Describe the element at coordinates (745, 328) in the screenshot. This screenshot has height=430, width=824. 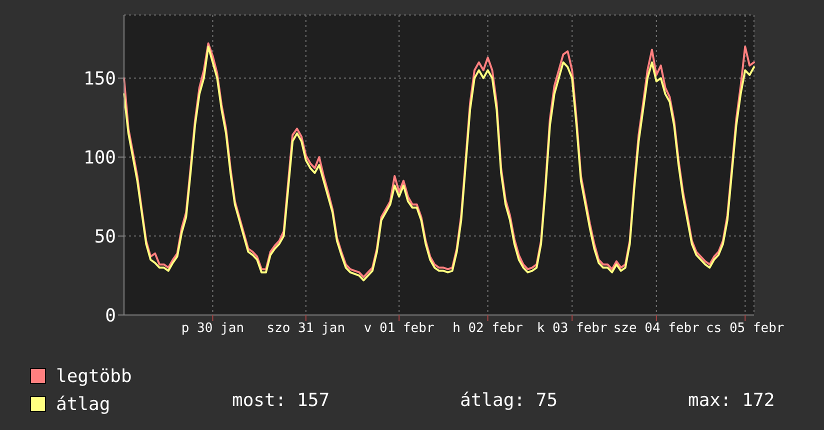
I see `x-tick-label: cs 05 febr` at that location.